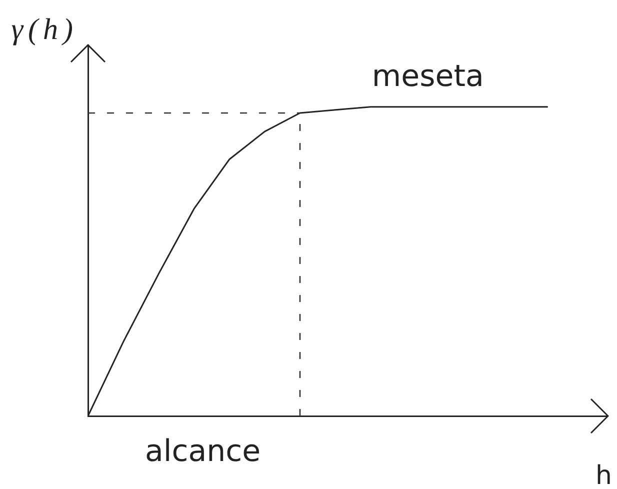 This screenshot has width=617, height=489. Describe the element at coordinates (203, 451) in the screenshot. I see `text: alcance` at that location.